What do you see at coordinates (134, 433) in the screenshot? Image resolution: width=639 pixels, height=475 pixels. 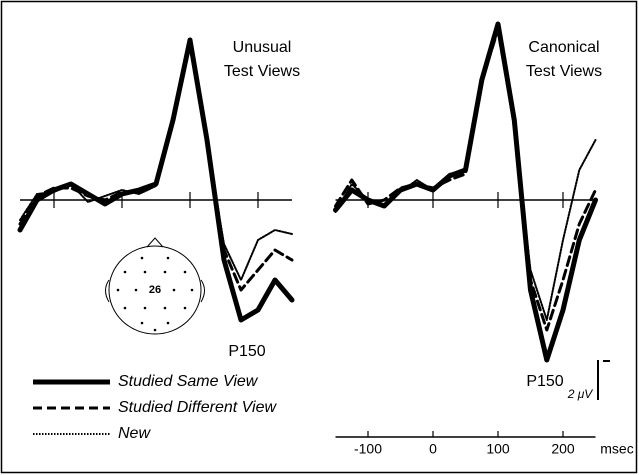 I see `legend-label: New` at bounding box center [134, 433].